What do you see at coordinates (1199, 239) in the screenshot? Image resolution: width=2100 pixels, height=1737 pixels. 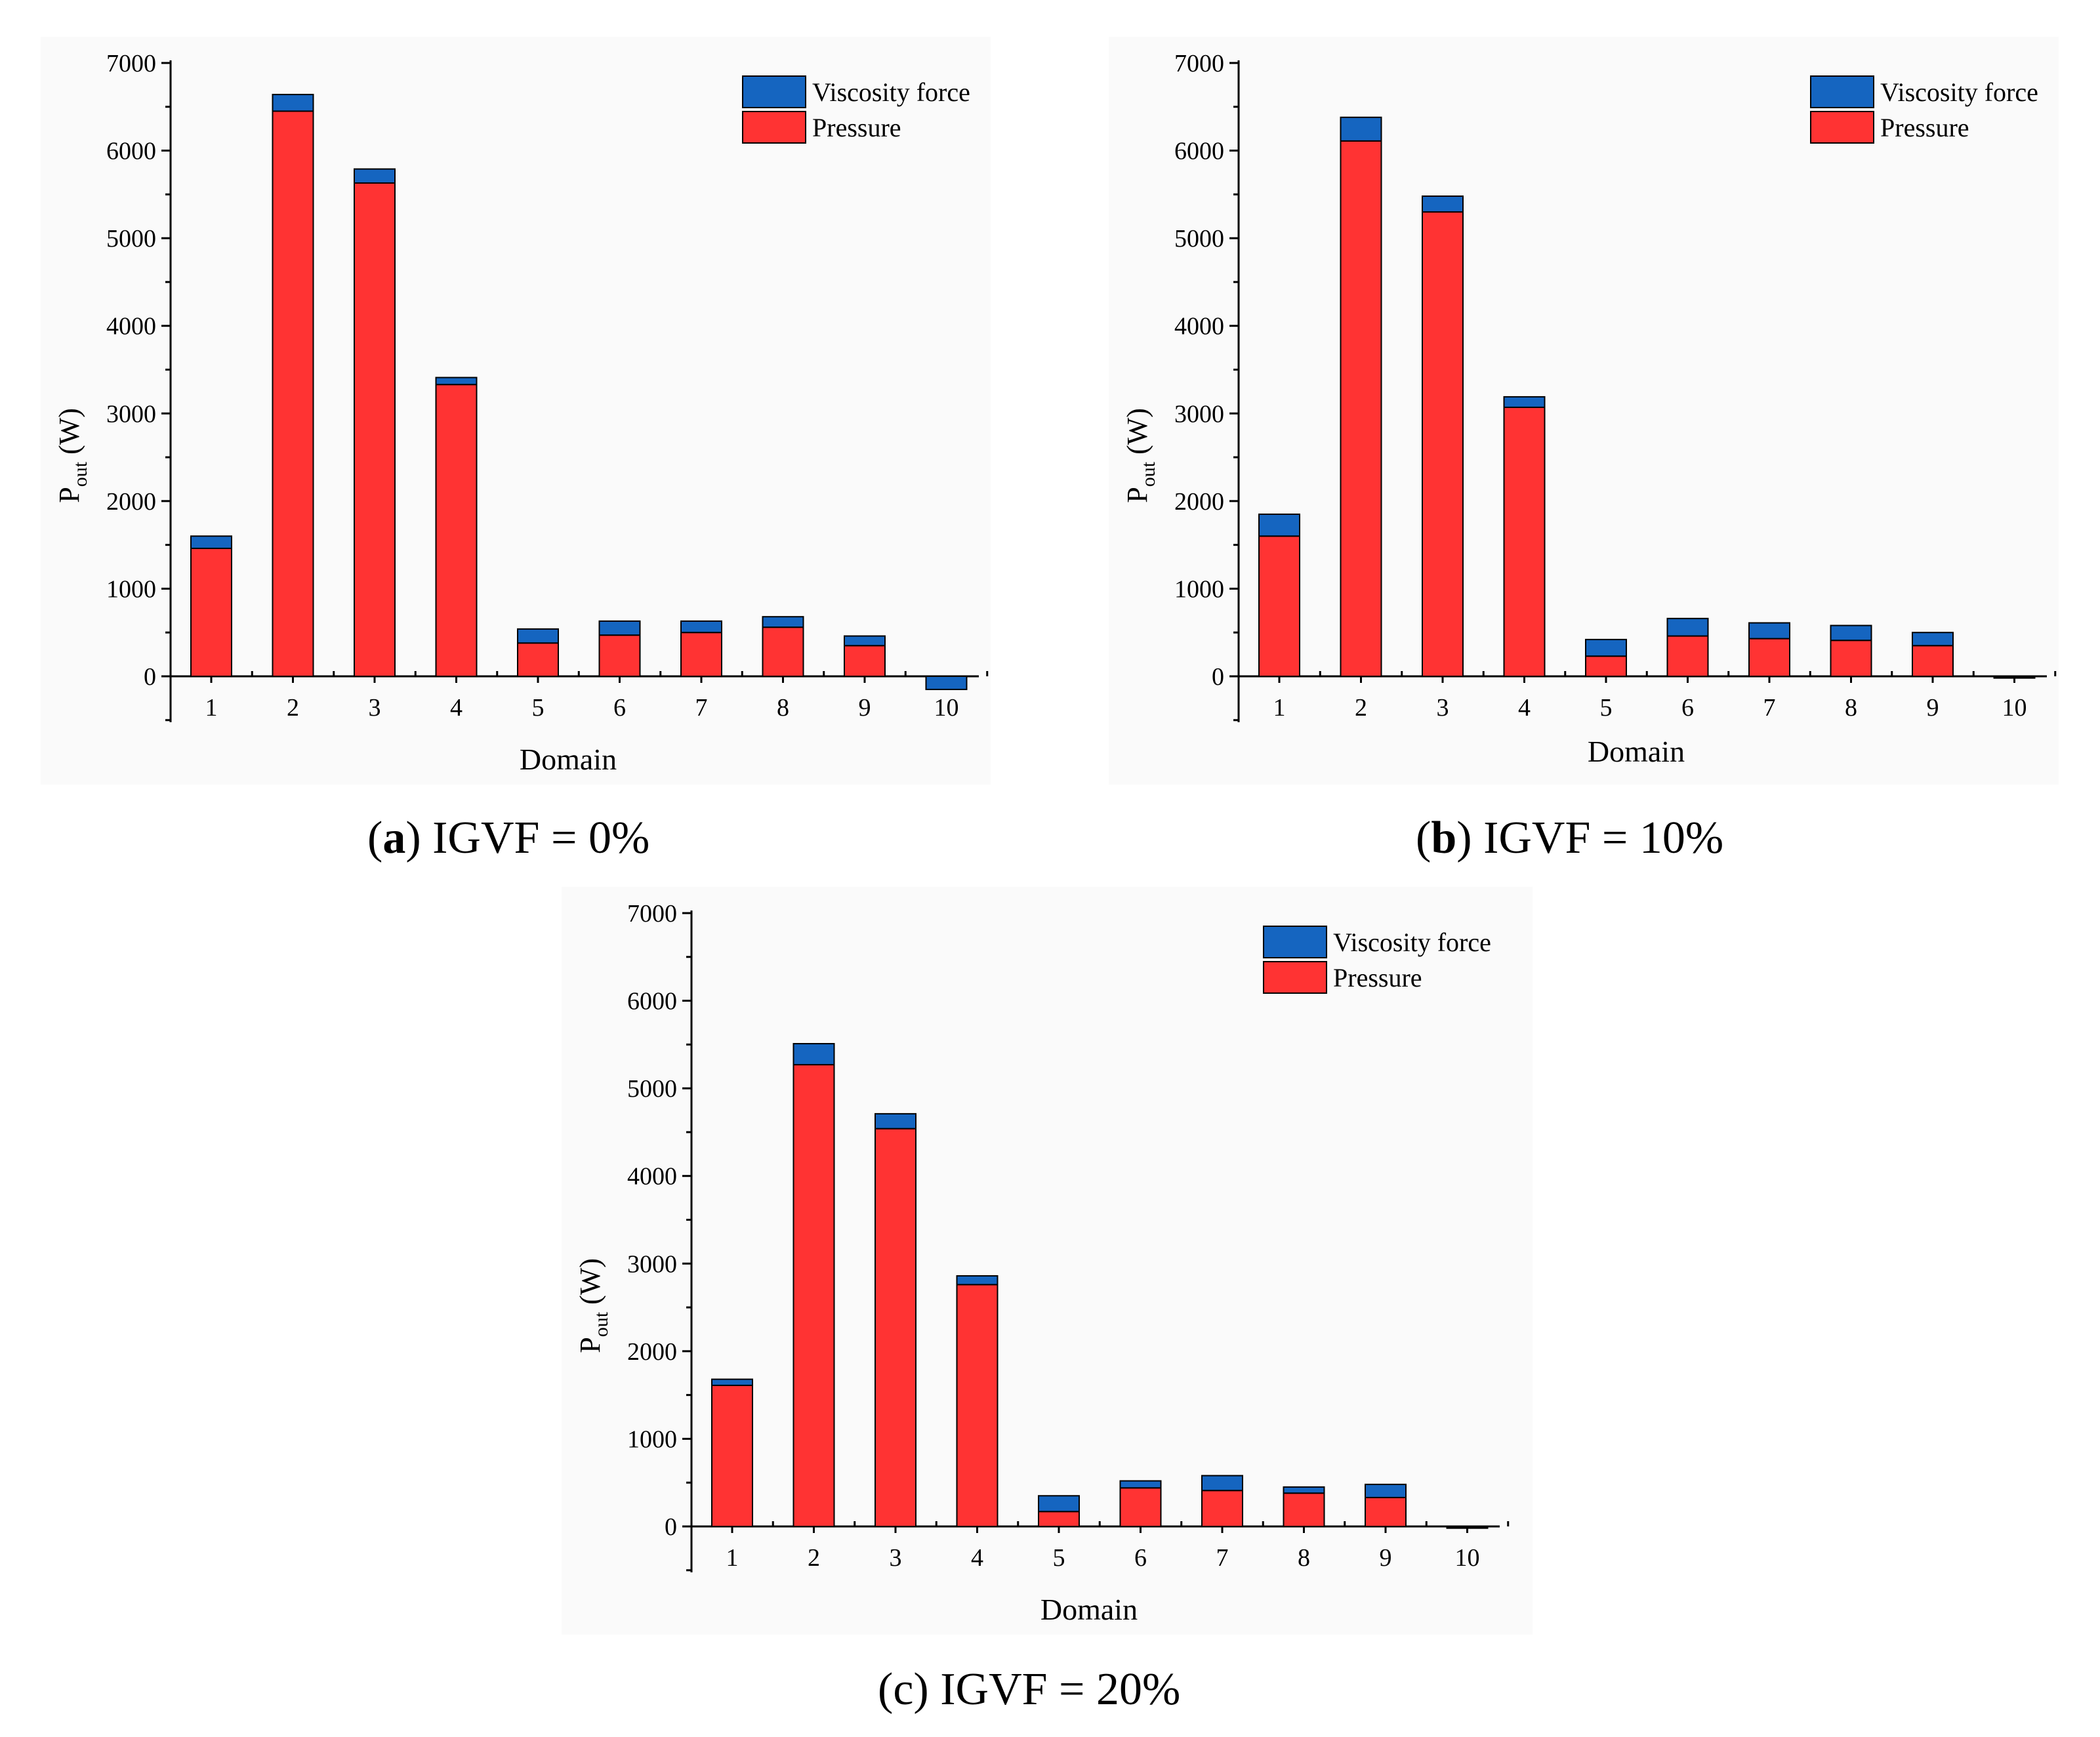 I see `y-tick-label: 5000` at bounding box center [1199, 239].